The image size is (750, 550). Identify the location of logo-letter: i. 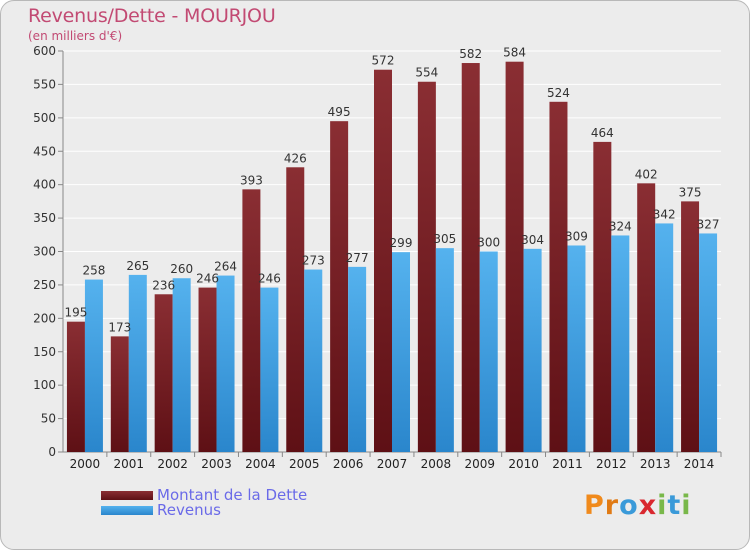
(686, 505).